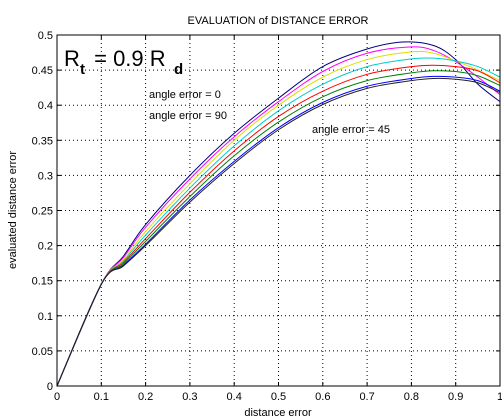 This screenshot has width=502, height=419. I want to click on x-tick-label: 0.2, so click(145, 397).